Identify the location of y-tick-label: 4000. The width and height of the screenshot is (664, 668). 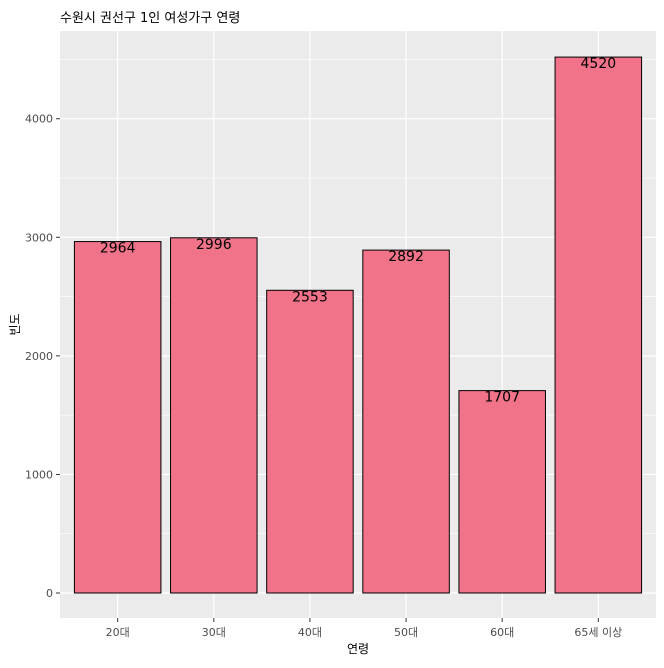
(39, 119).